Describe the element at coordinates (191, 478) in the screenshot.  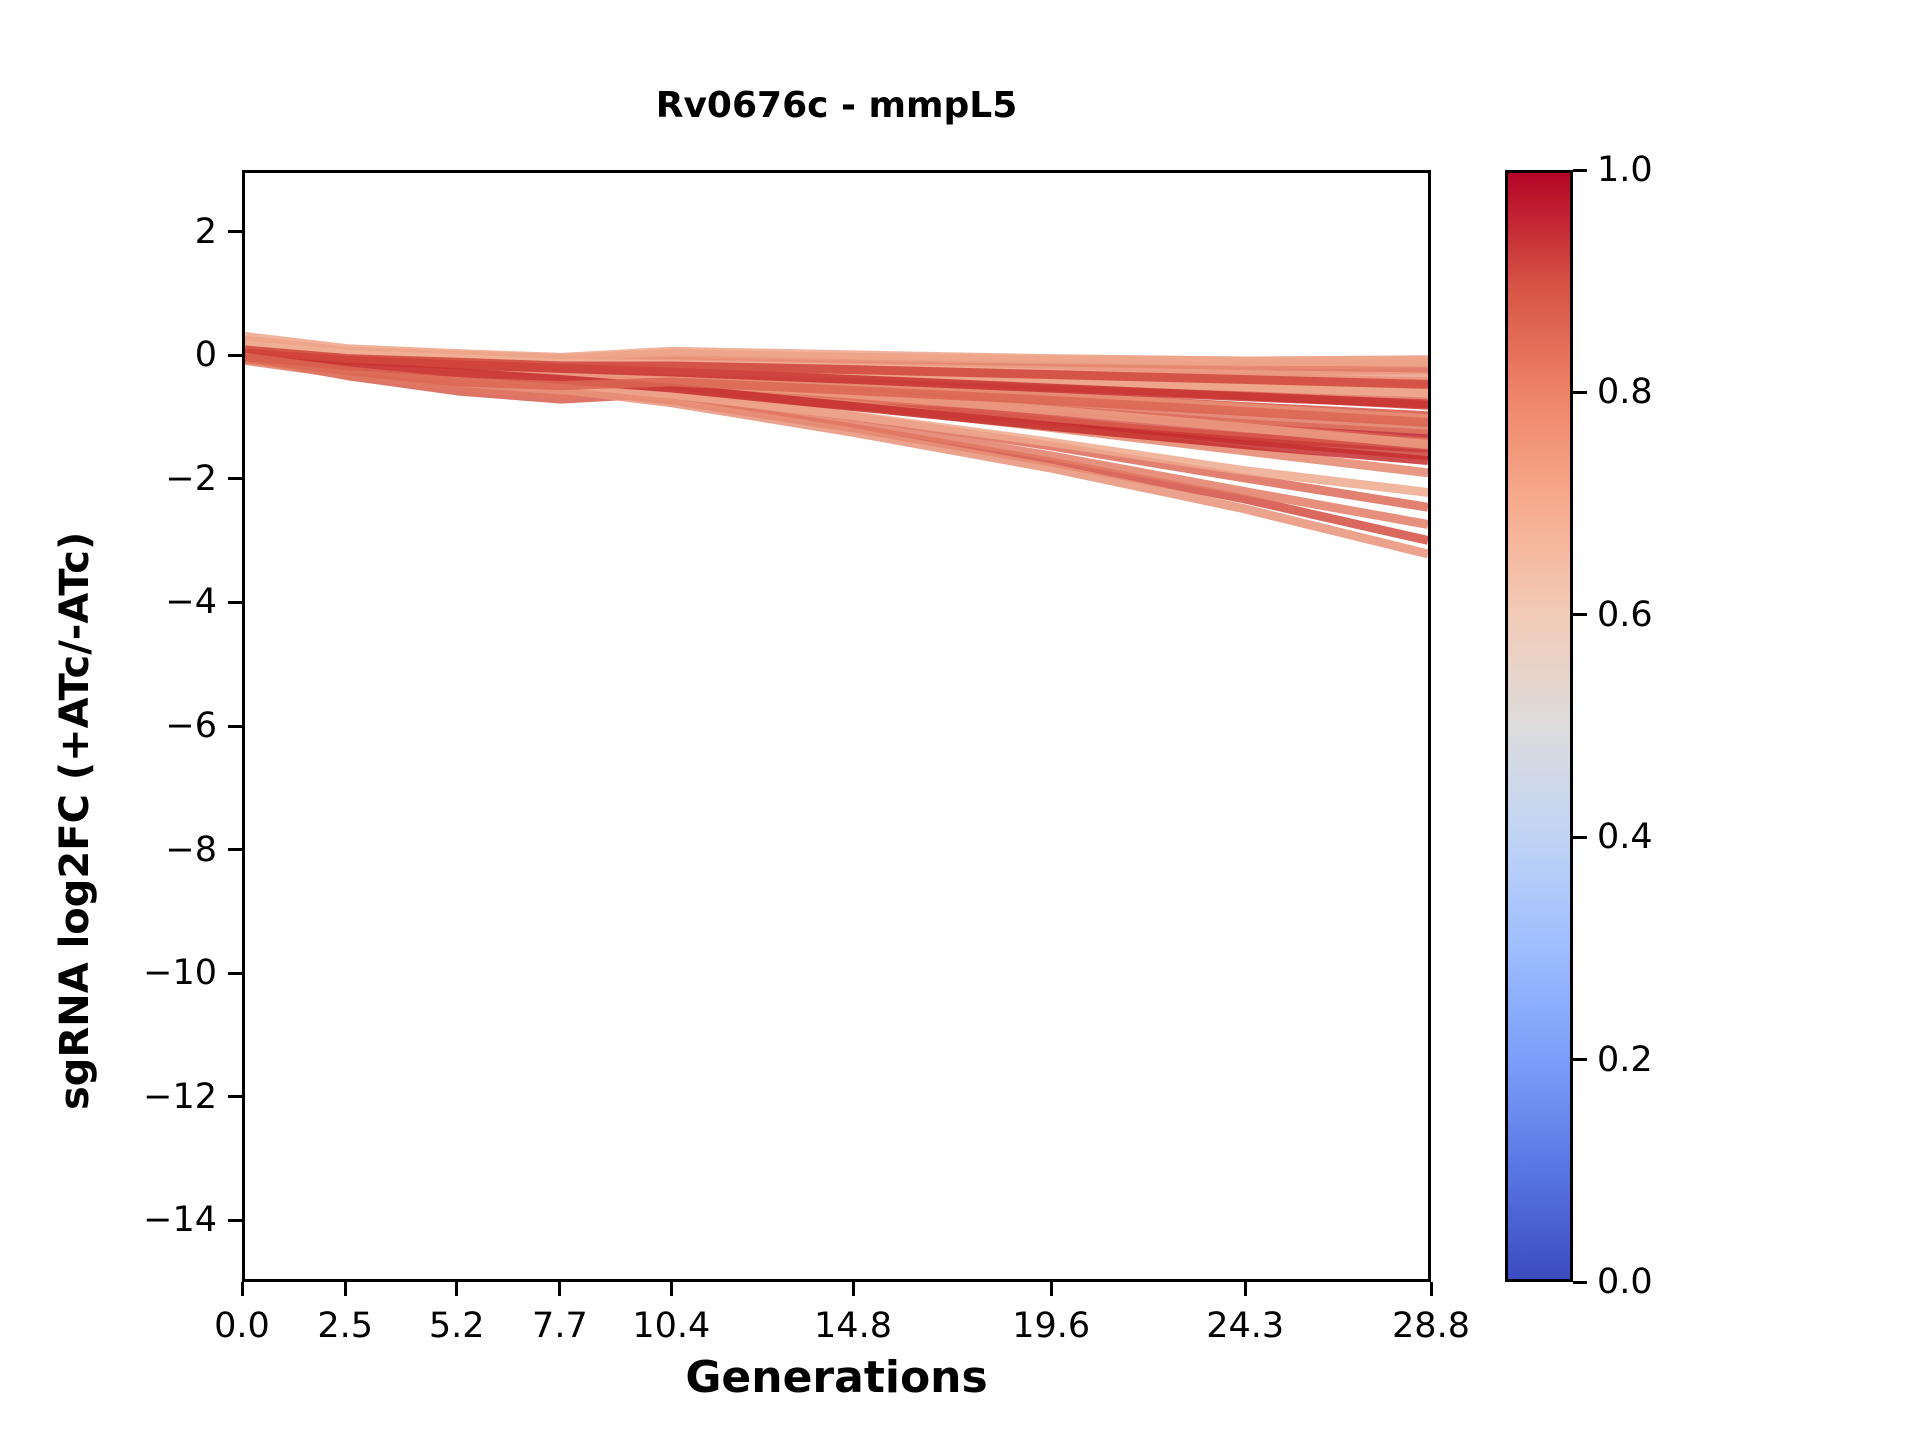
I see `y-tick-label: −2` at that location.